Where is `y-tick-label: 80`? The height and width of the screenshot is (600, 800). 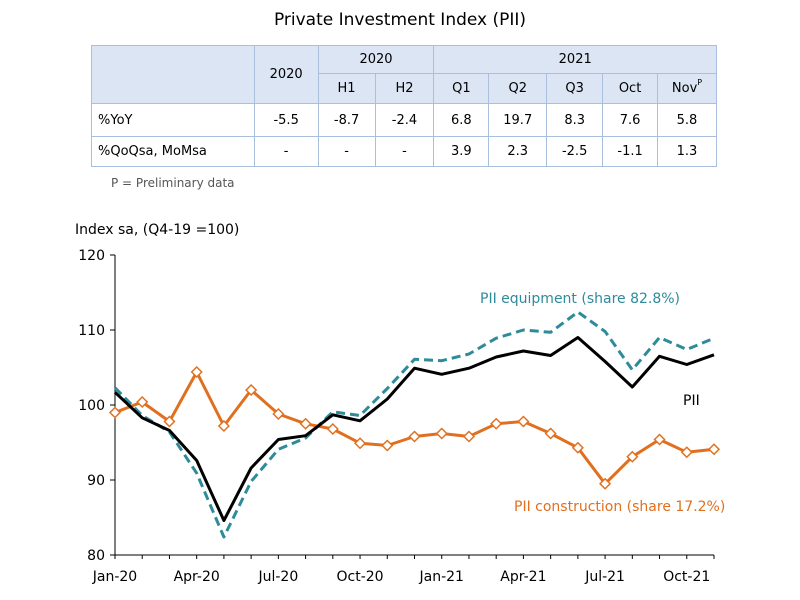 y-tick-label: 80 is located at coordinates (96, 556).